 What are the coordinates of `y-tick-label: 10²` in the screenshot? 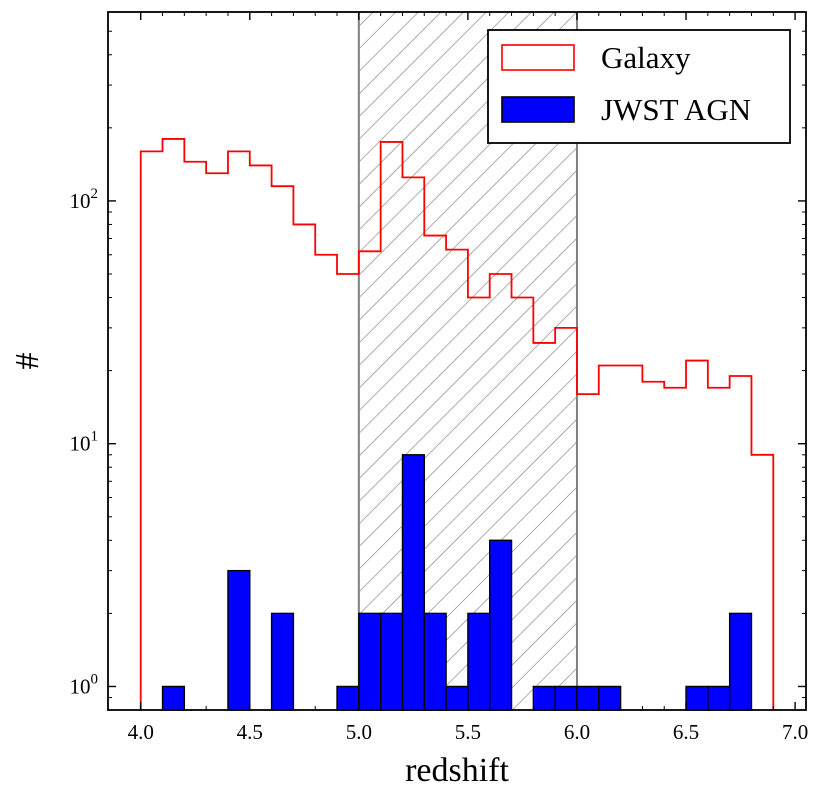 It's located at (84, 199).